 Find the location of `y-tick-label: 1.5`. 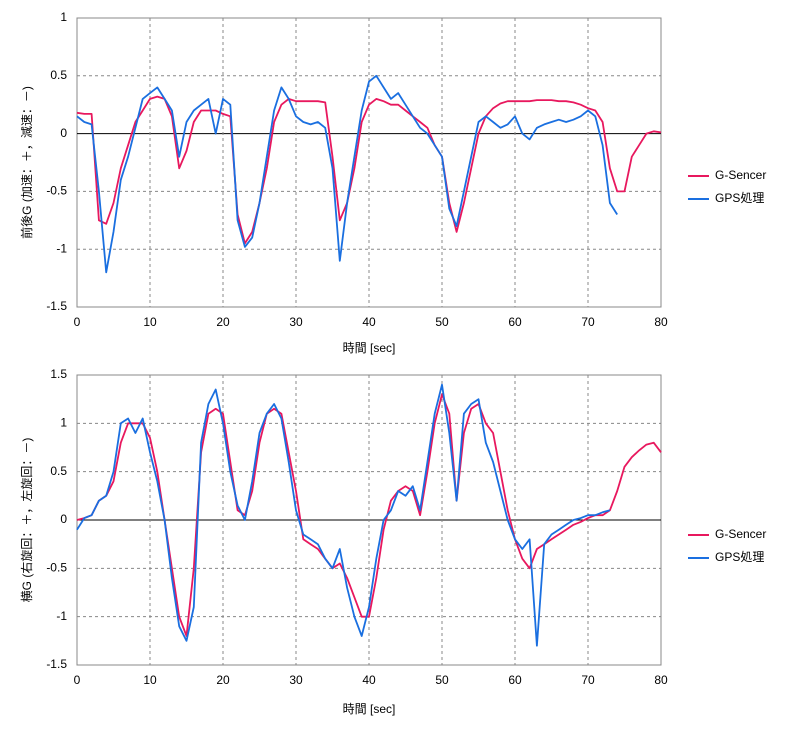

y-tick-label: 1.5 is located at coordinates (58, 374).